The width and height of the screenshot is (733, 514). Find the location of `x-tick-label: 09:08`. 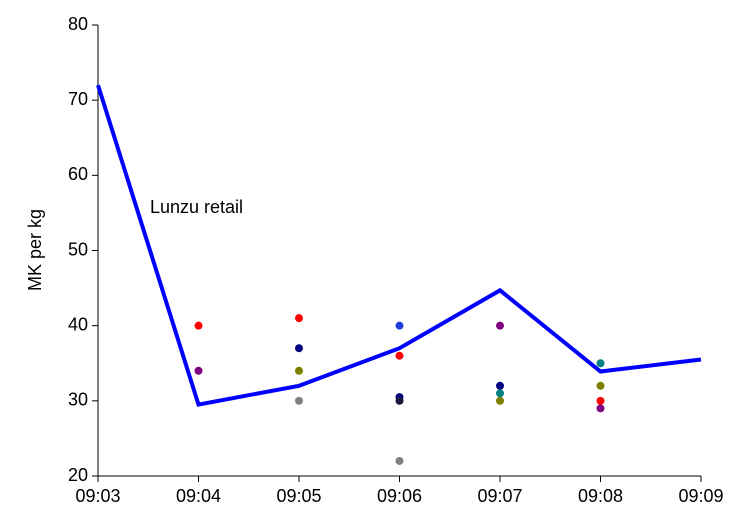

x-tick-label: 09:08 is located at coordinates (600, 496).